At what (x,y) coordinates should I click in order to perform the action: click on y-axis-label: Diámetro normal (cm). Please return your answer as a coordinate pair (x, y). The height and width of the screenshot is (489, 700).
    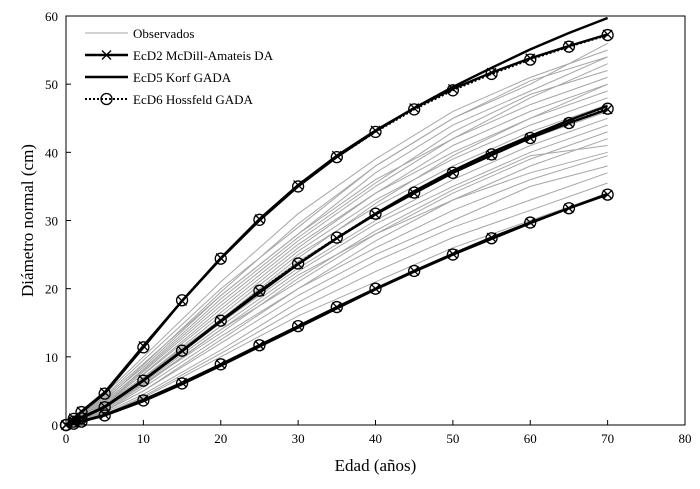
    Looking at the image, I should click on (27, 220).